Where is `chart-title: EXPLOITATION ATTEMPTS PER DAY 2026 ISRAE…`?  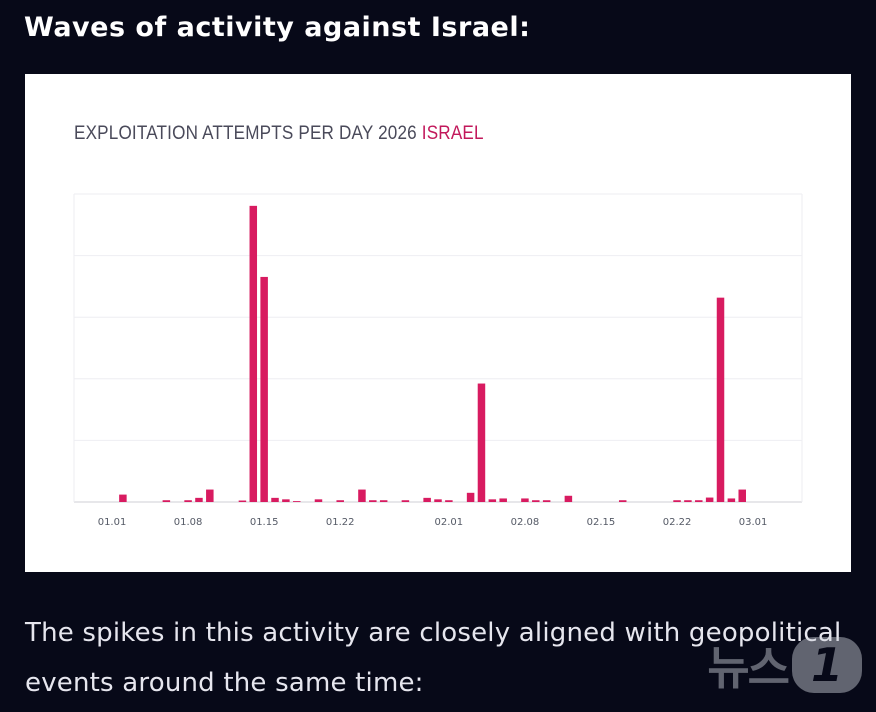
chart-title: EXPLOITATION ATTEMPTS PER DAY 2026 ISRAE… is located at coordinates (279, 134).